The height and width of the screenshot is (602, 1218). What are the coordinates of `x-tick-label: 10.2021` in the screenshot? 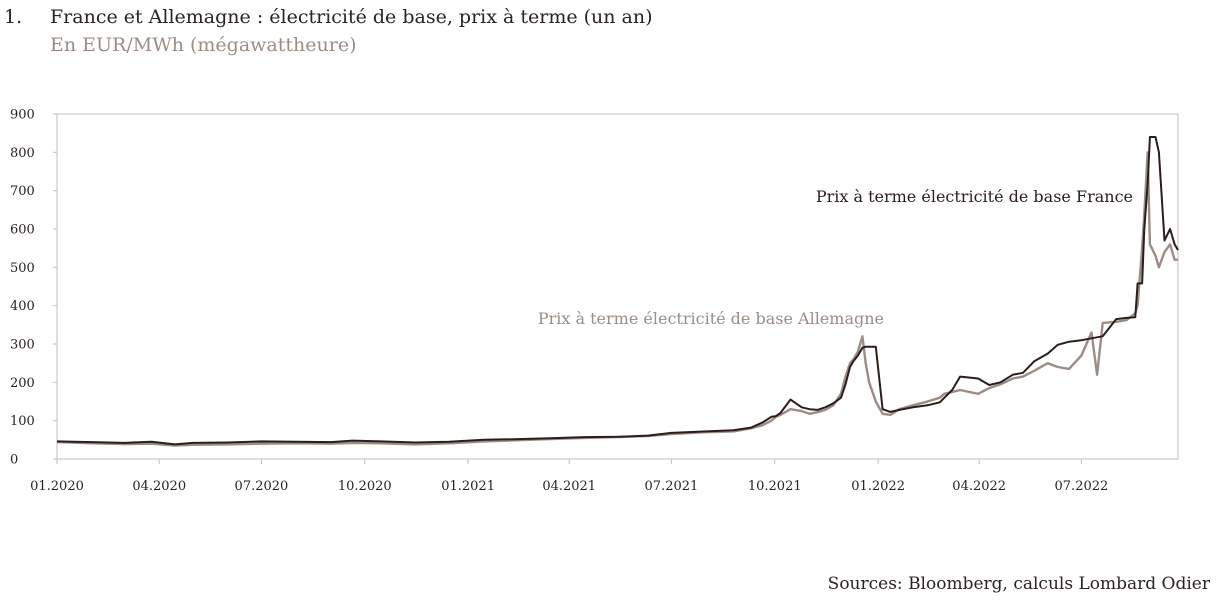 It's located at (775, 486).